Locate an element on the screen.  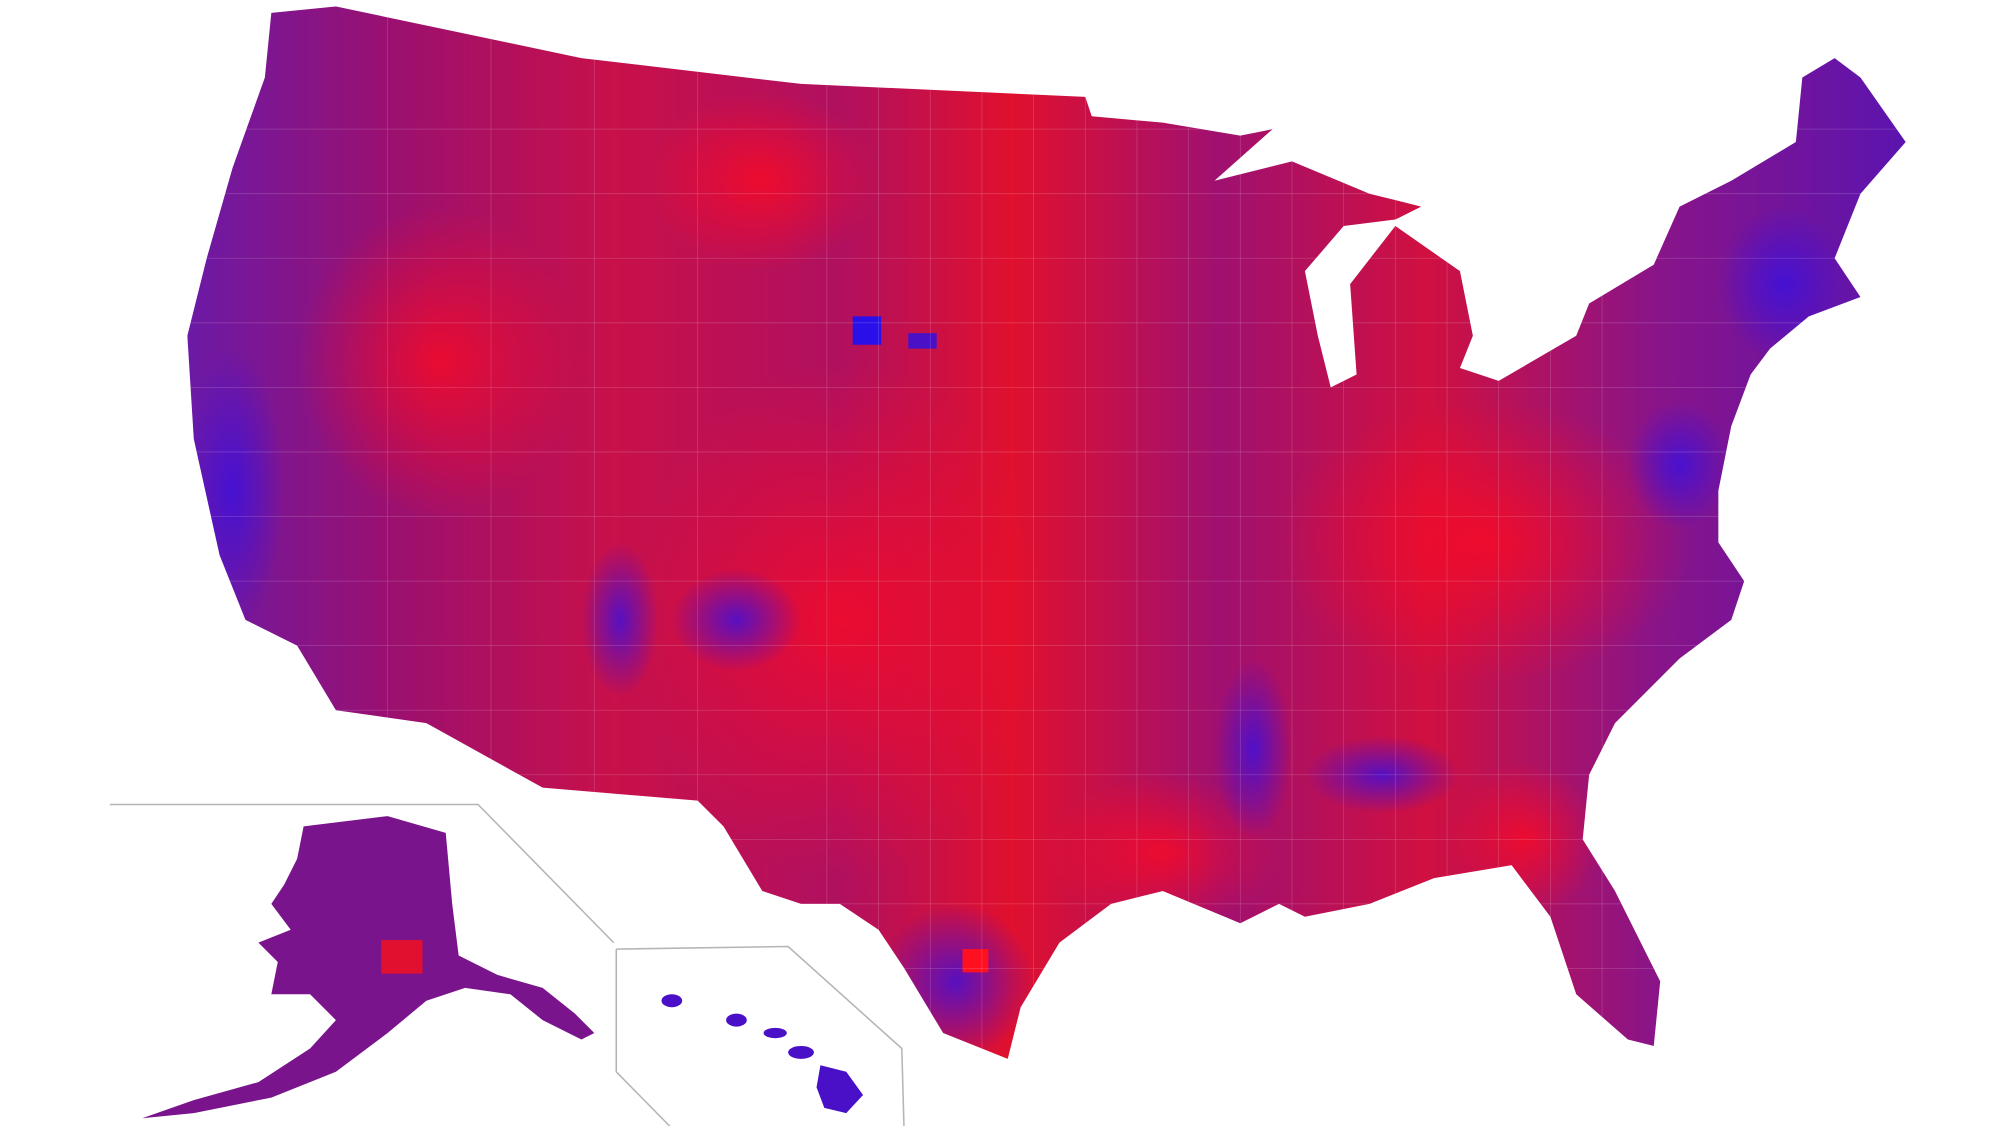
alaska is located at coordinates (368, 967).